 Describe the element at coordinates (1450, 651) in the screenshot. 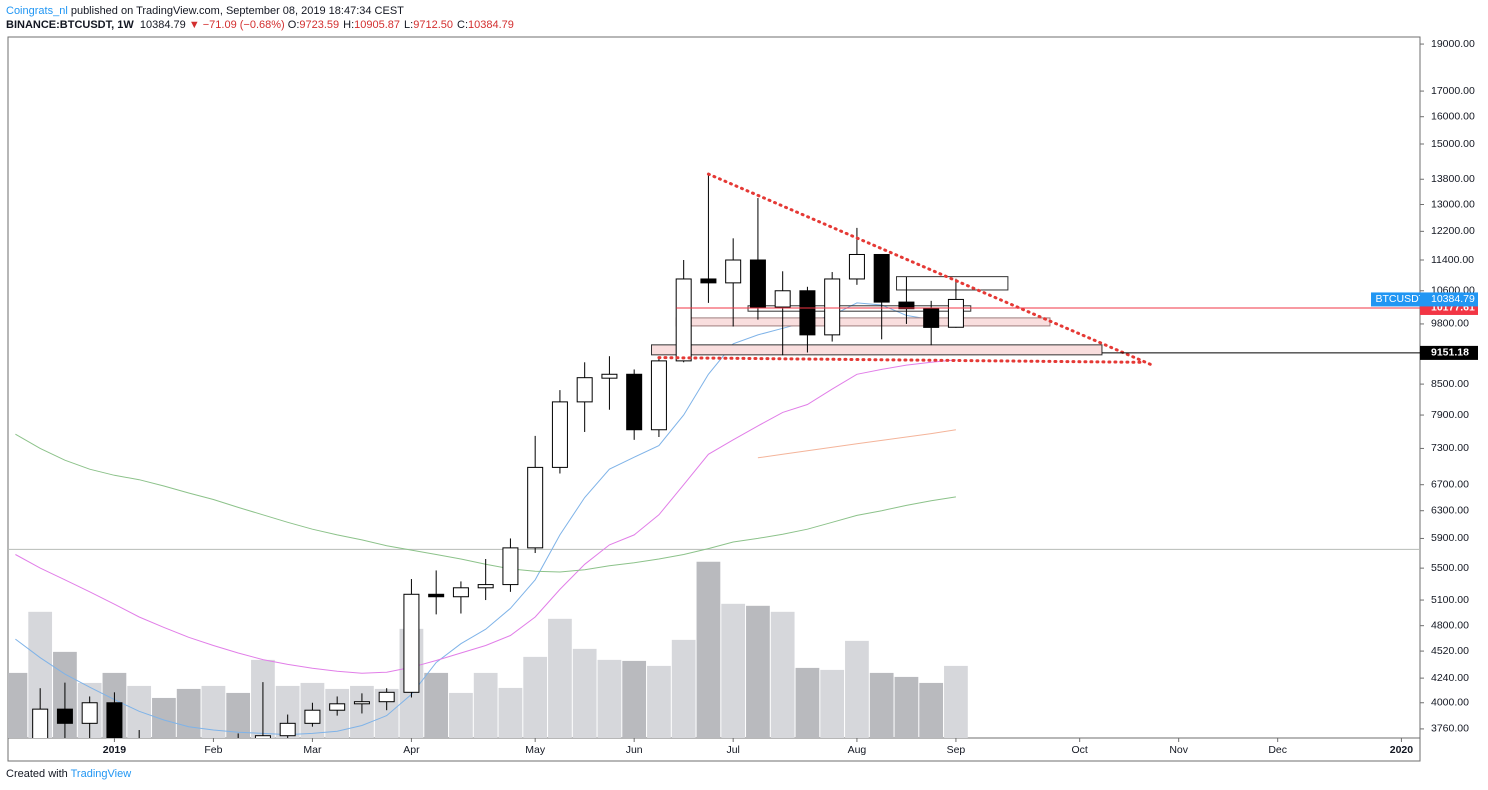

I see `y-tick-label: 4520.00` at that location.